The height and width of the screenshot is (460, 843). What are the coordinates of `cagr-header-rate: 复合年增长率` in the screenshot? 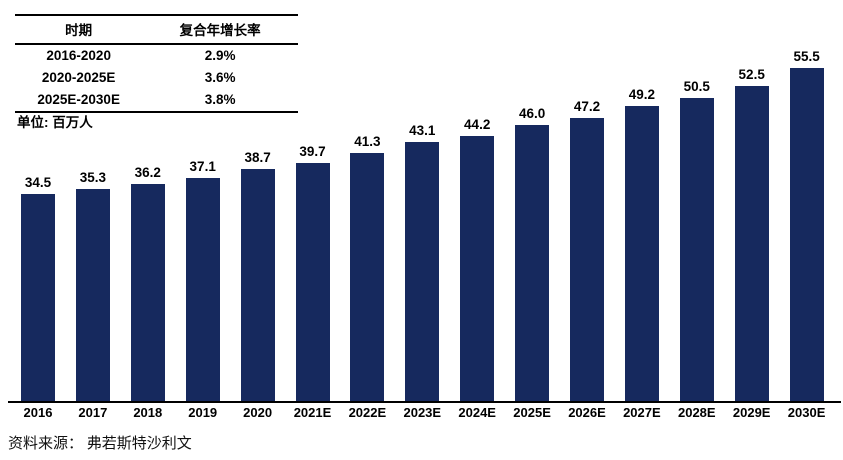 It's located at (220, 30).